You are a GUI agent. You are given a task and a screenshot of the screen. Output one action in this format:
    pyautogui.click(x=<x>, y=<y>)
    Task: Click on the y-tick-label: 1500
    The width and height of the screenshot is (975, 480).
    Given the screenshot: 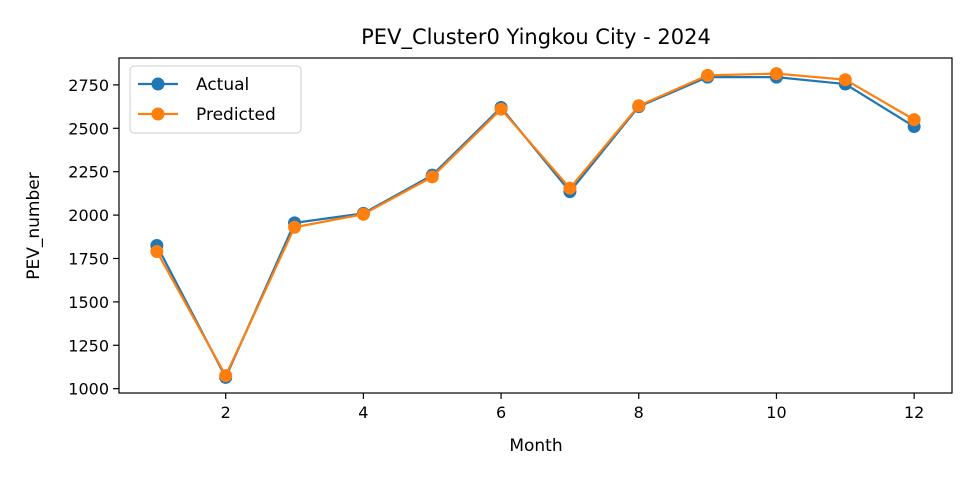 What is the action you would take?
    pyautogui.click(x=88, y=302)
    